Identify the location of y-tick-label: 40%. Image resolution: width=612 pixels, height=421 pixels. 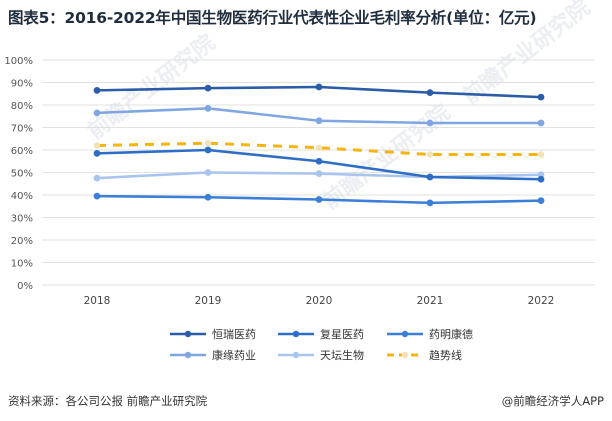
(22, 196).